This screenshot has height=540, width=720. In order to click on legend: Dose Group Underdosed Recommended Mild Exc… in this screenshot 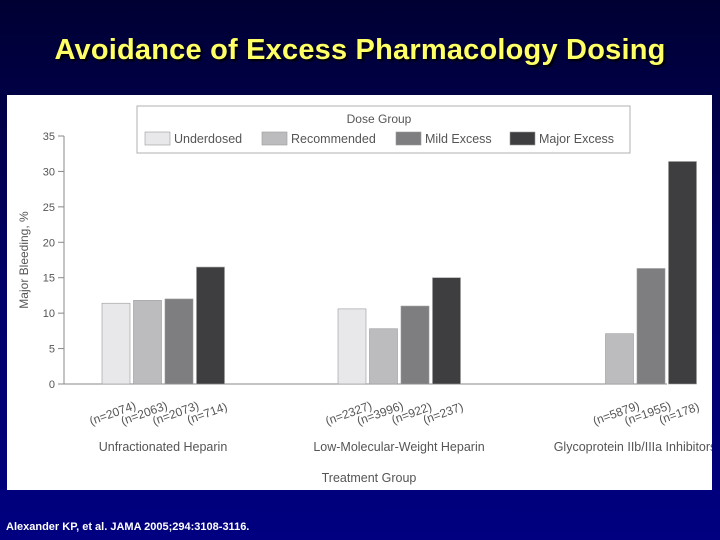, I will do `click(383, 129)`.